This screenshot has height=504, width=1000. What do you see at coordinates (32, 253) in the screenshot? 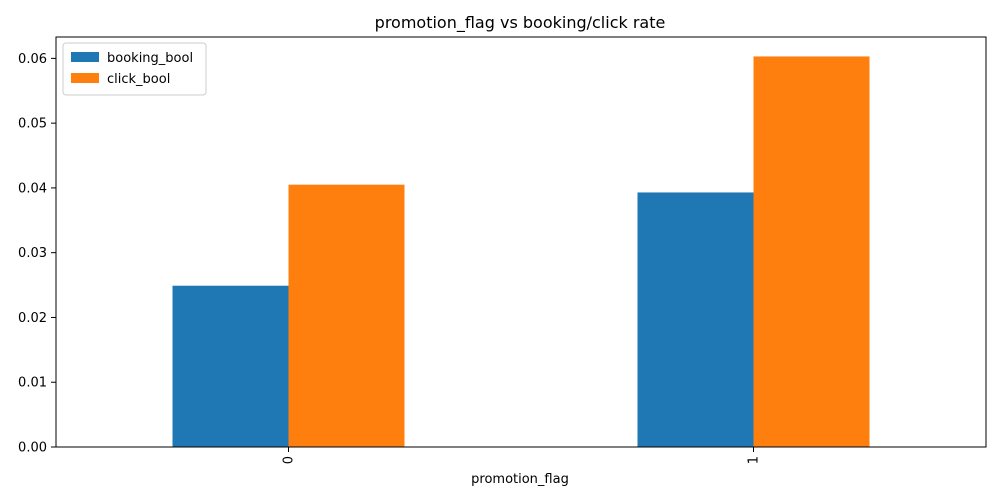
I see `y-tick-label: 0.03` at bounding box center [32, 253].